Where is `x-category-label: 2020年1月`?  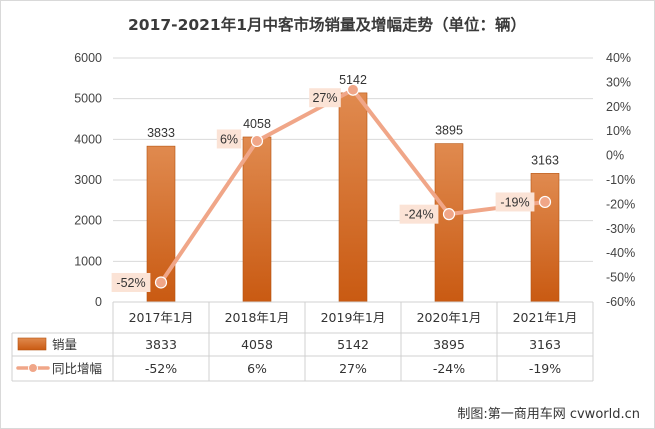 x-category-label: 2020年1月 is located at coordinates (449, 317).